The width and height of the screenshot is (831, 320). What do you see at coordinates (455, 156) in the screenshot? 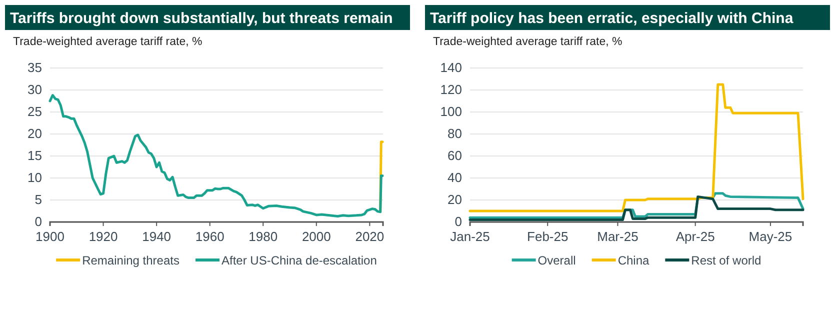
I see `y-tick-label: 60` at bounding box center [455, 156].